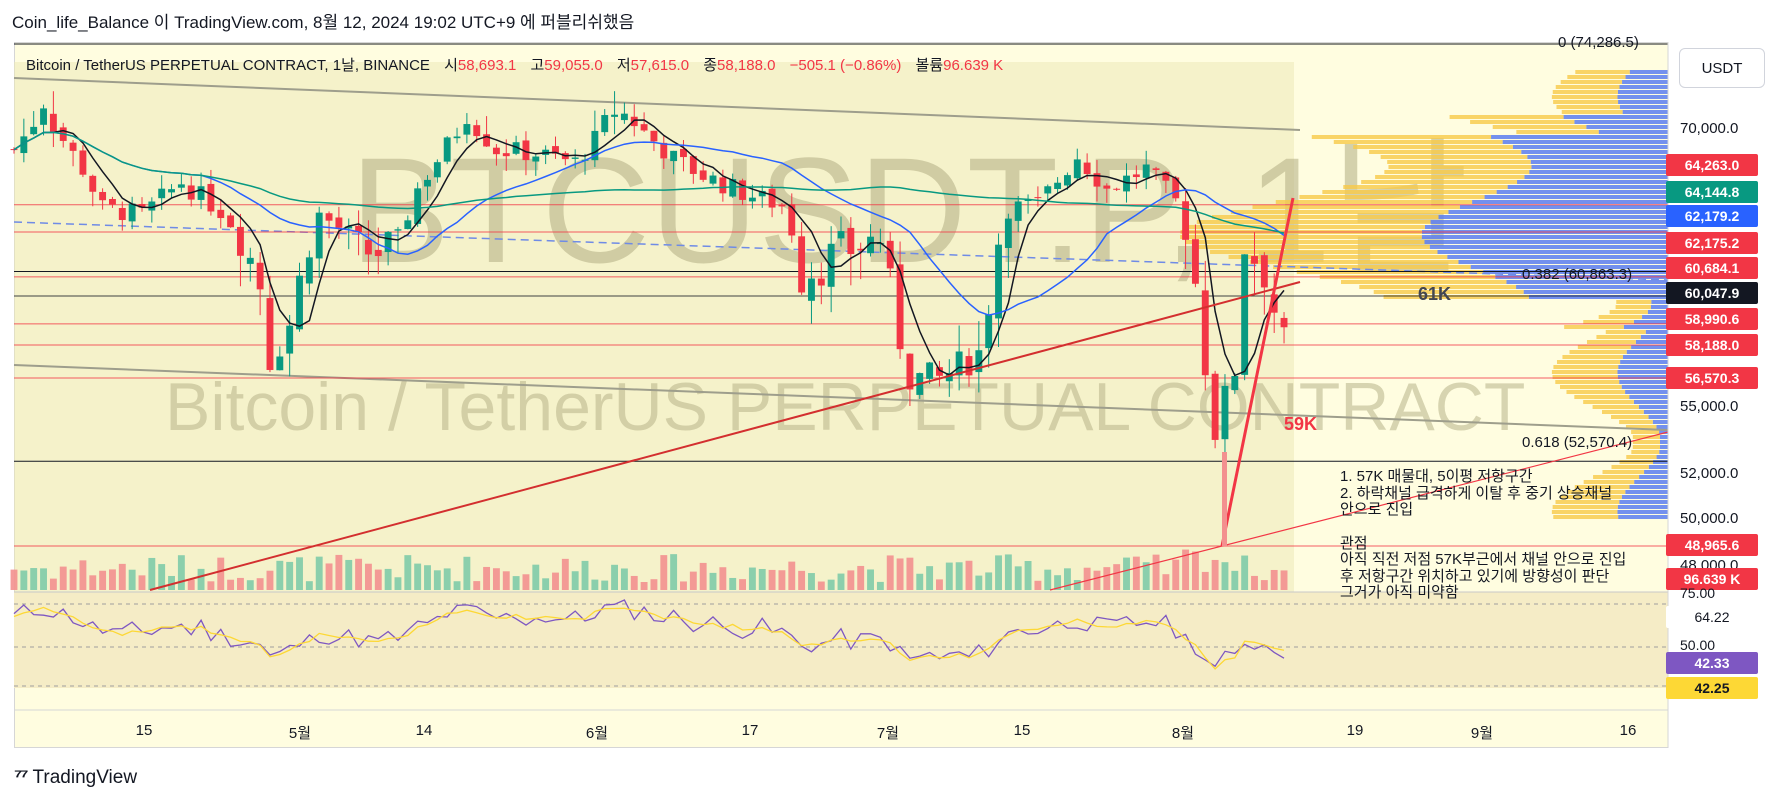 Image resolution: width=1781 pixels, height=802 pixels. What do you see at coordinates (623, 65) in the screenshot?
I see `legend-low-label: 저` at bounding box center [623, 65].